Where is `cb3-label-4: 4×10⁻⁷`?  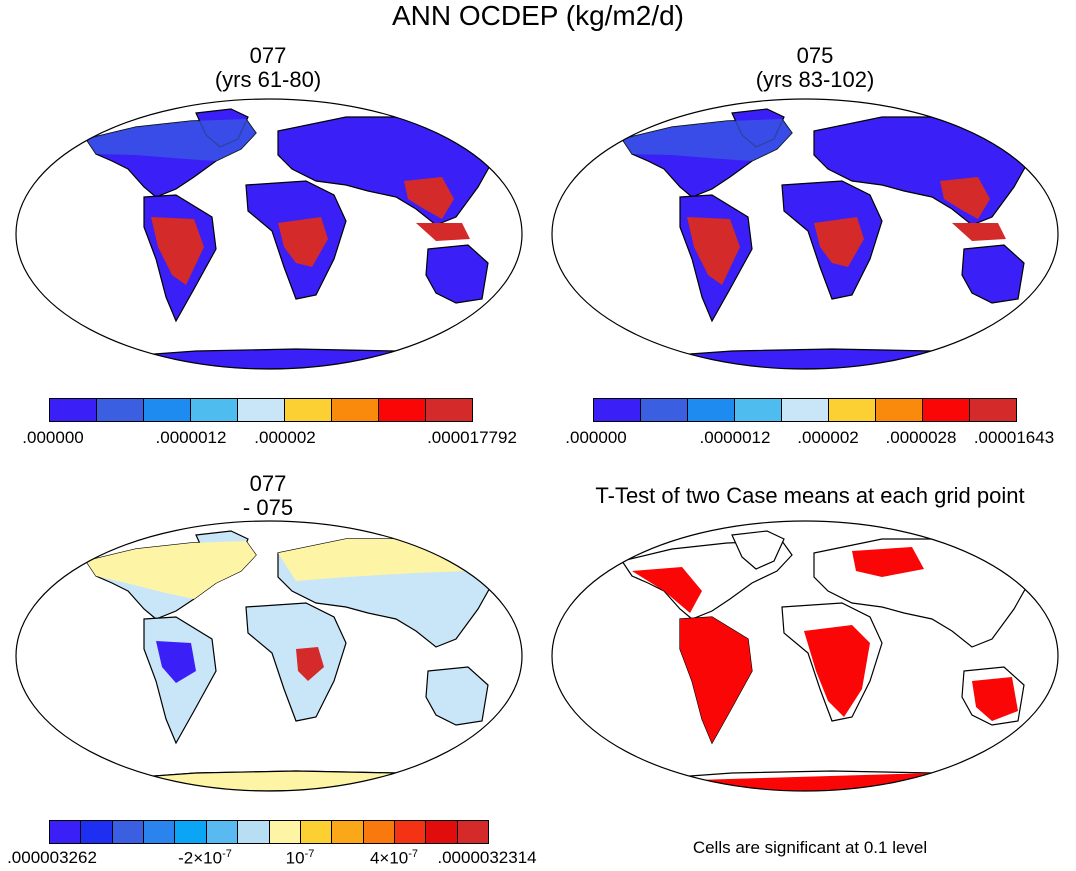 cb3-label-4: 4×10⁻⁷ is located at coordinates (394, 858).